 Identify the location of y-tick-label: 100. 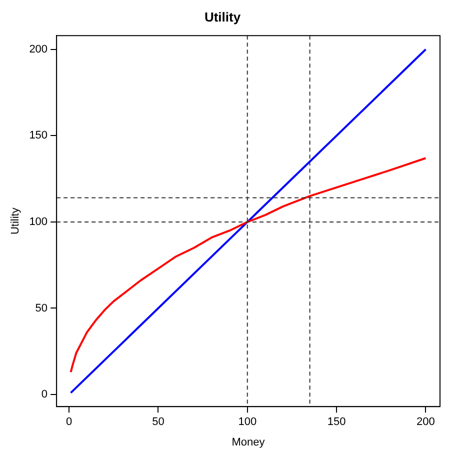
(38, 222).